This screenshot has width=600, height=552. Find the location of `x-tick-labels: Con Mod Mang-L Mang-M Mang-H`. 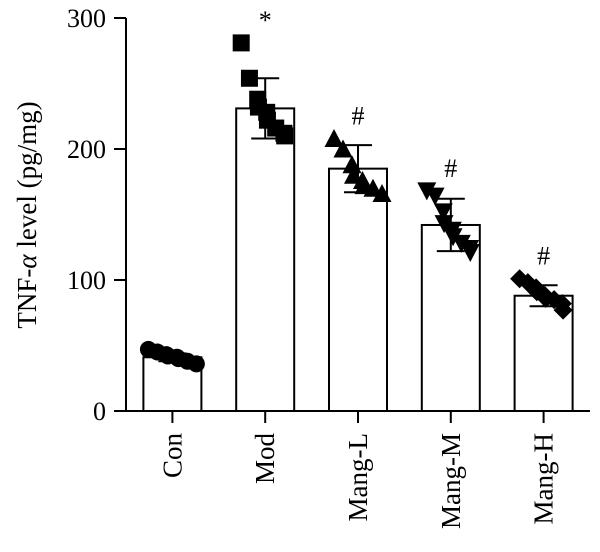

x-tick-labels: Con Mod Mang-L Mang-M Mang-H is located at coordinates (357, 481).